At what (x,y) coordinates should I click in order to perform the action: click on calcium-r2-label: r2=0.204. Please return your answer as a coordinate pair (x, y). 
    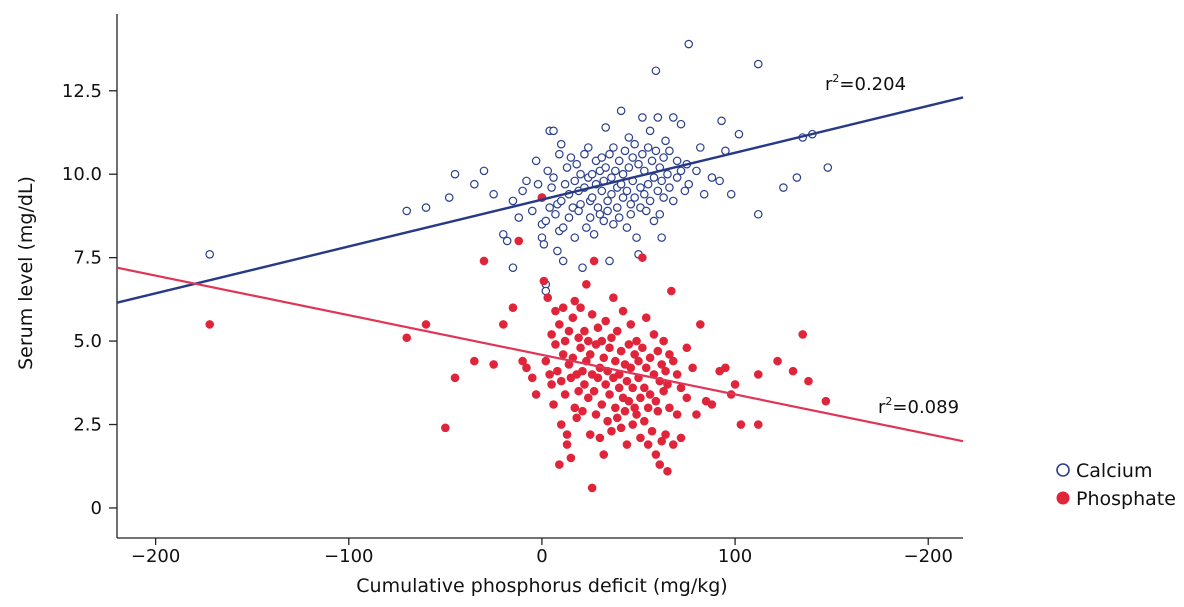
    Looking at the image, I should click on (865, 83).